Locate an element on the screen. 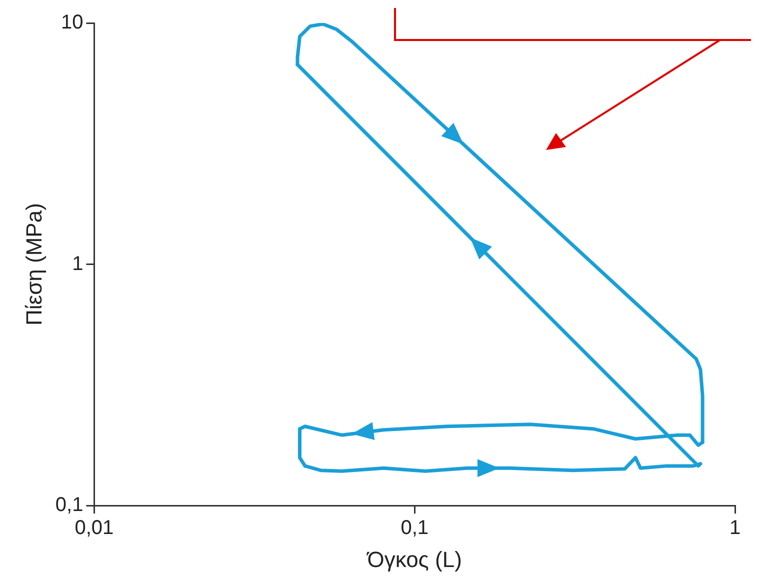  y-tick-label: 1 is located at coordinates (78, 263).